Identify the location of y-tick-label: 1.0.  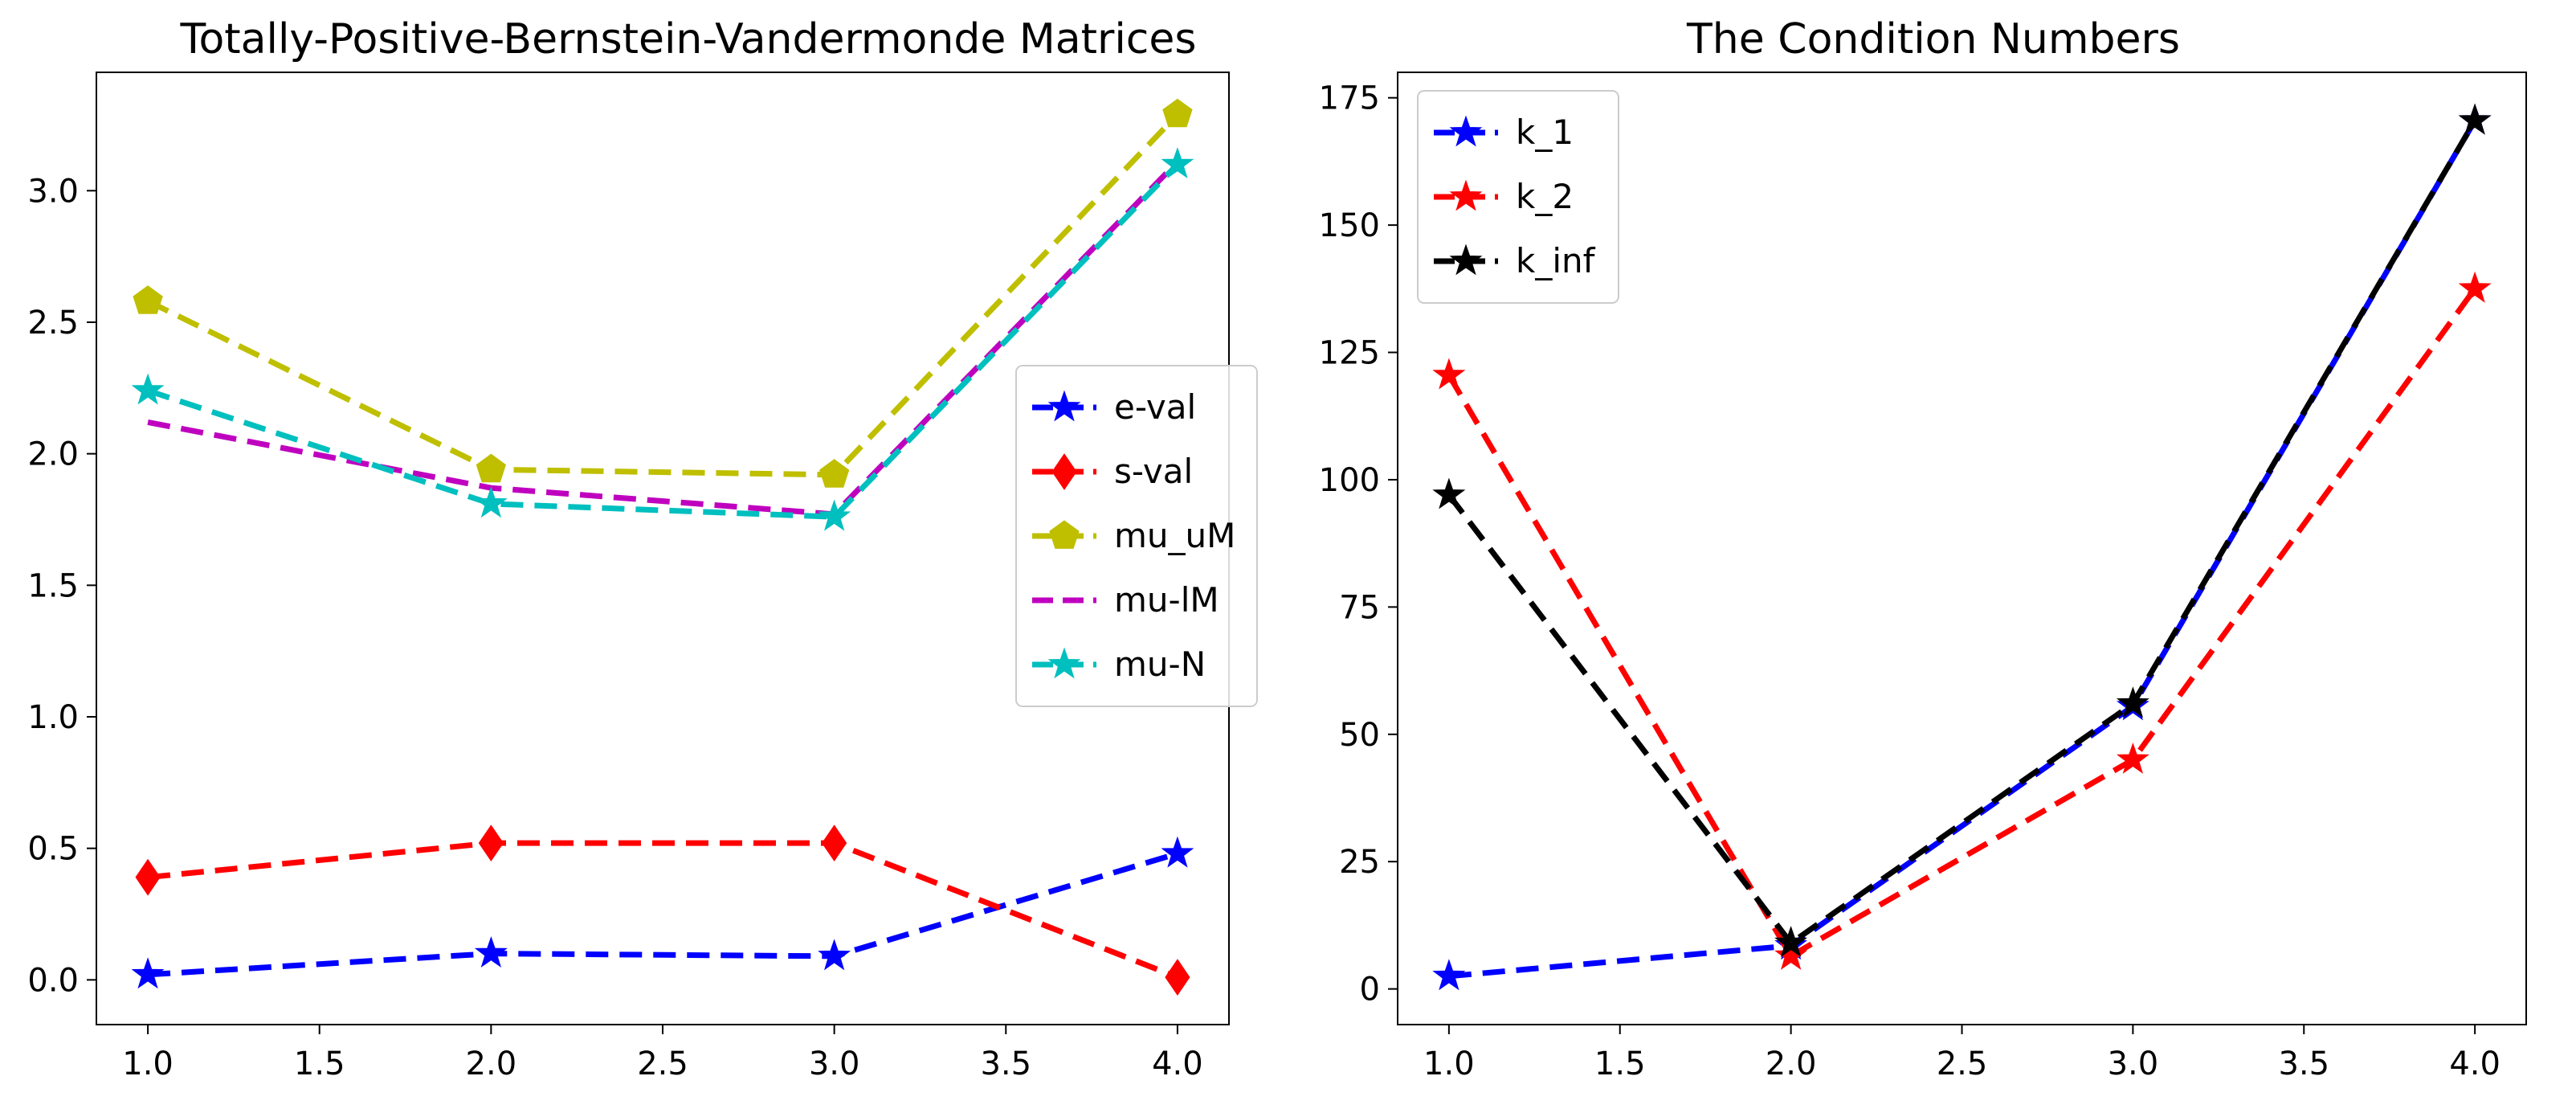
(53, 717).